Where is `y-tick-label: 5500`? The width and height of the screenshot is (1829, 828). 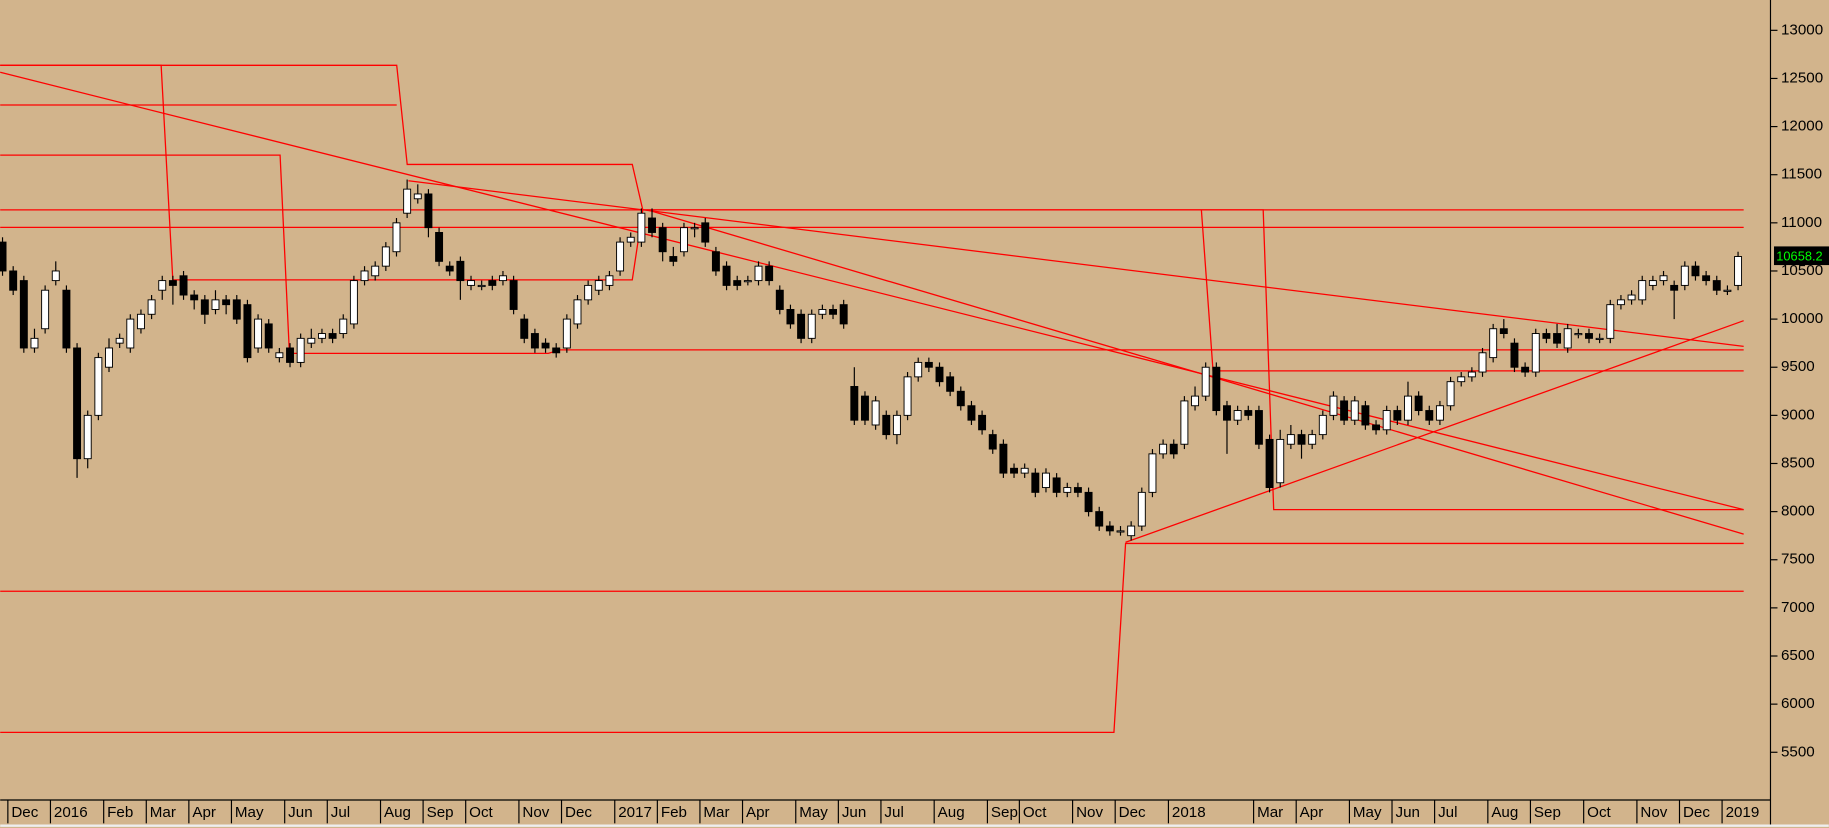
y-tick-label: 5500 is located at coordinates (1798, 751).